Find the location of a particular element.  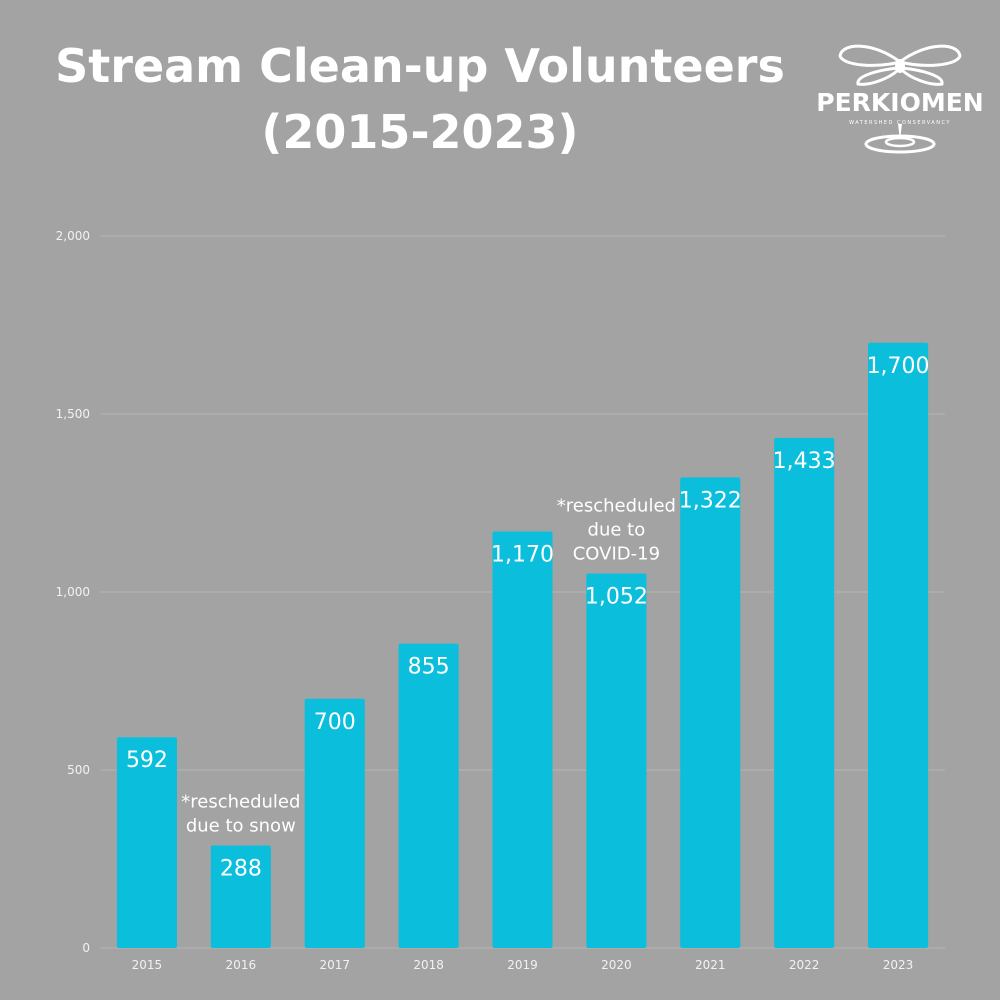

x-tick-label: 2015 is located at coordinates (147, 965).